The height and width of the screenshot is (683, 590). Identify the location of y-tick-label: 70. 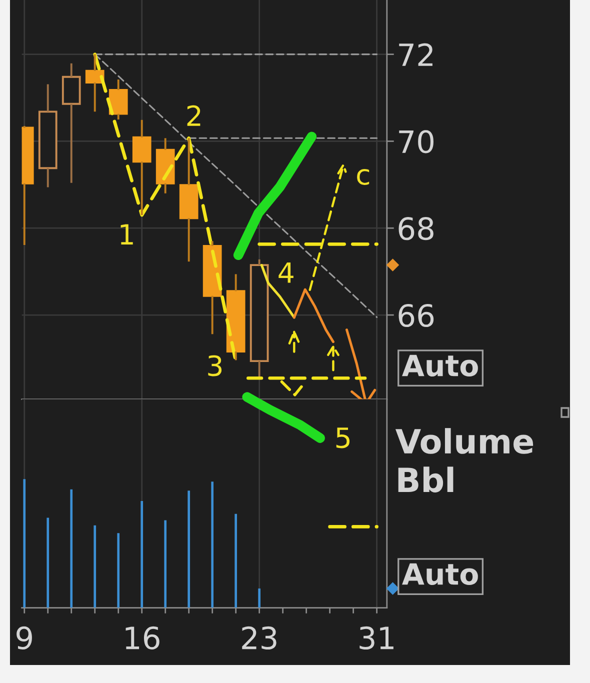
(416, 142).